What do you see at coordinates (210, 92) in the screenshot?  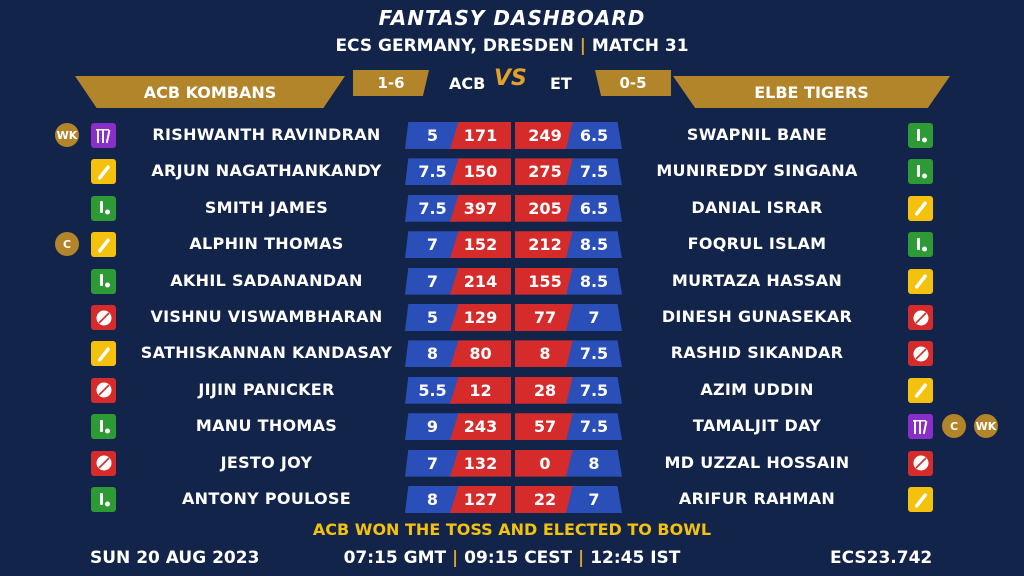 I see `team-left-banner: ACB KOMBANS` at bounding box center [210, 92].